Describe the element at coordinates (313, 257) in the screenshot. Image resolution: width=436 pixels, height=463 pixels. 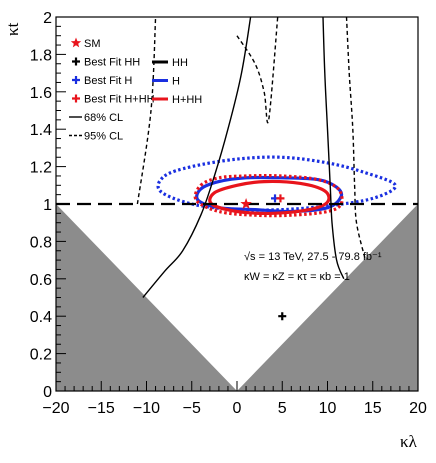
I see `energy-annotation: √s = 13 TeV, 27.5 - 79.8 fb⁻¹` at that location.